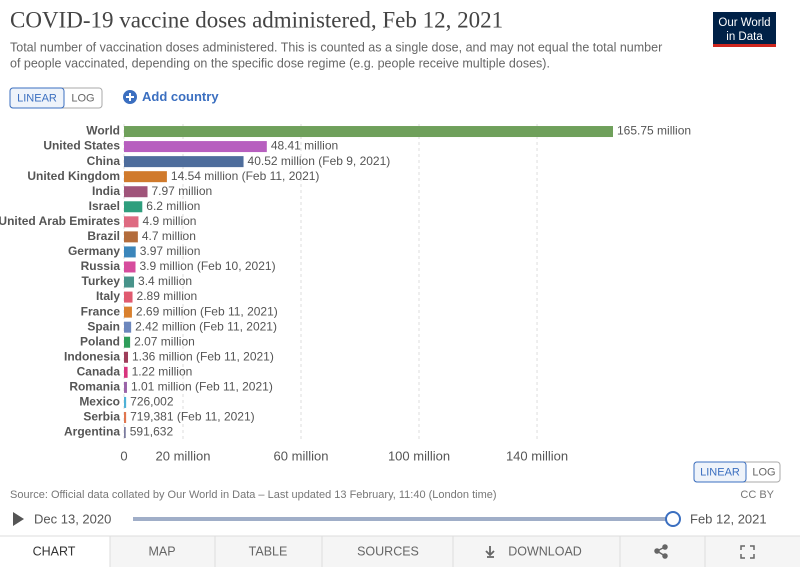 The width and height of the screenshot is (800, 567). Describe the element at coordinates (673, 519) in the screenshot. I see `timeline-handle` at that location.